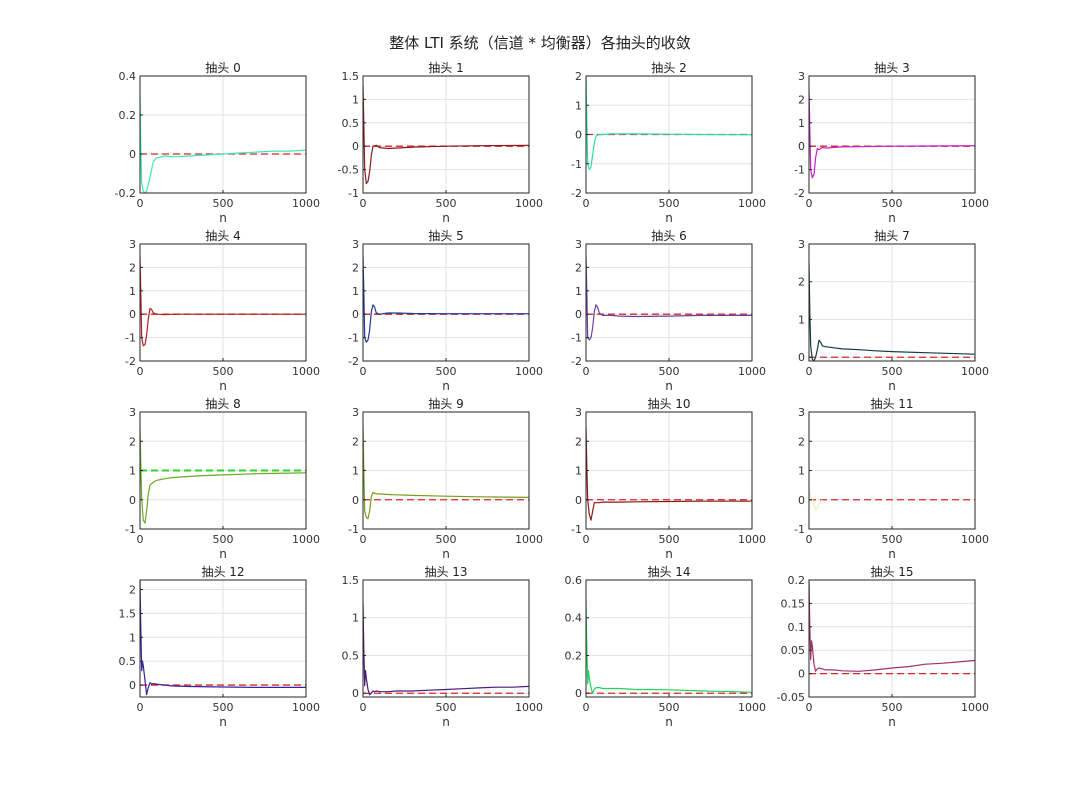 Image resolution: width=1080 pixels, height=785 pixels. I want to click on y-tick-label: 0.6, so click(574, 580).